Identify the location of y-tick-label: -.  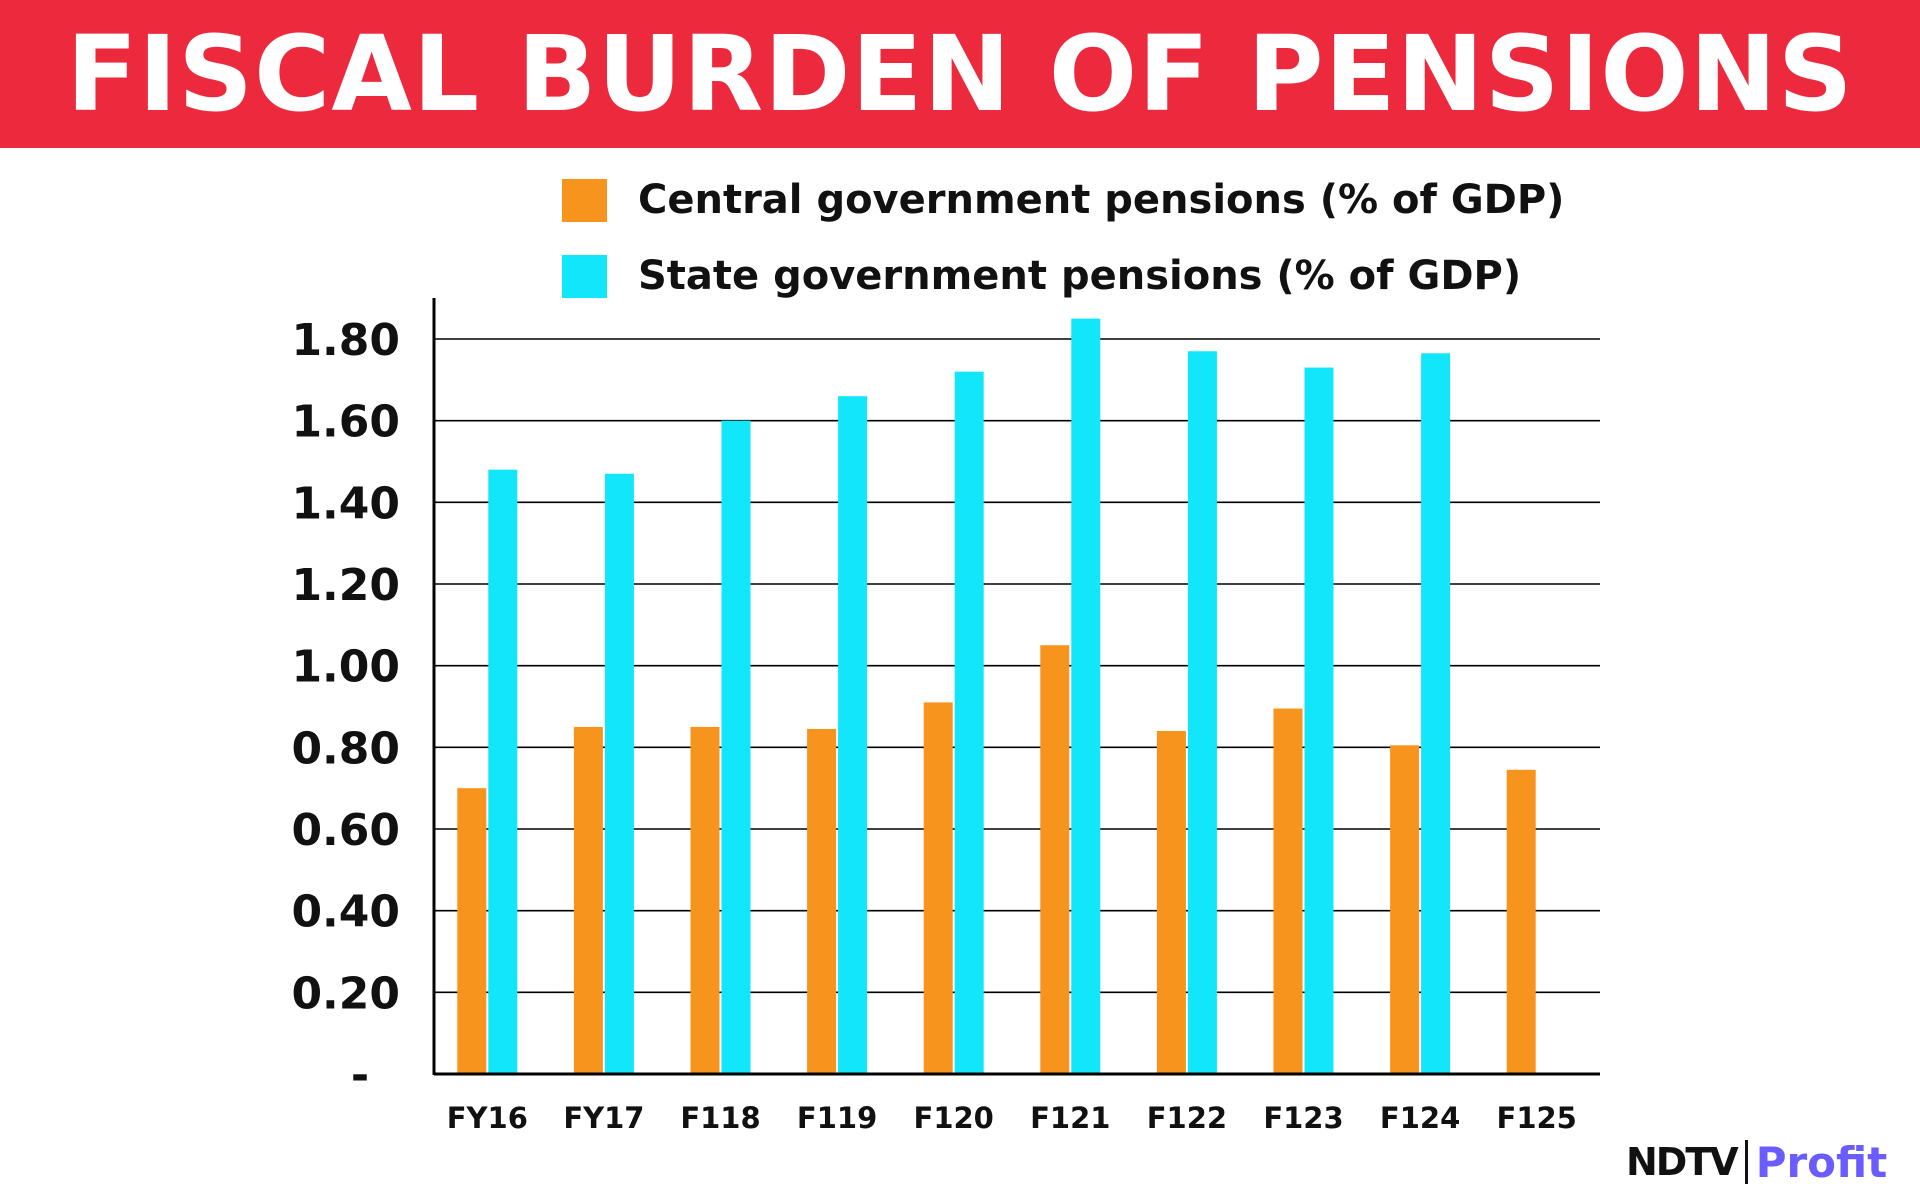
(360, 1075).